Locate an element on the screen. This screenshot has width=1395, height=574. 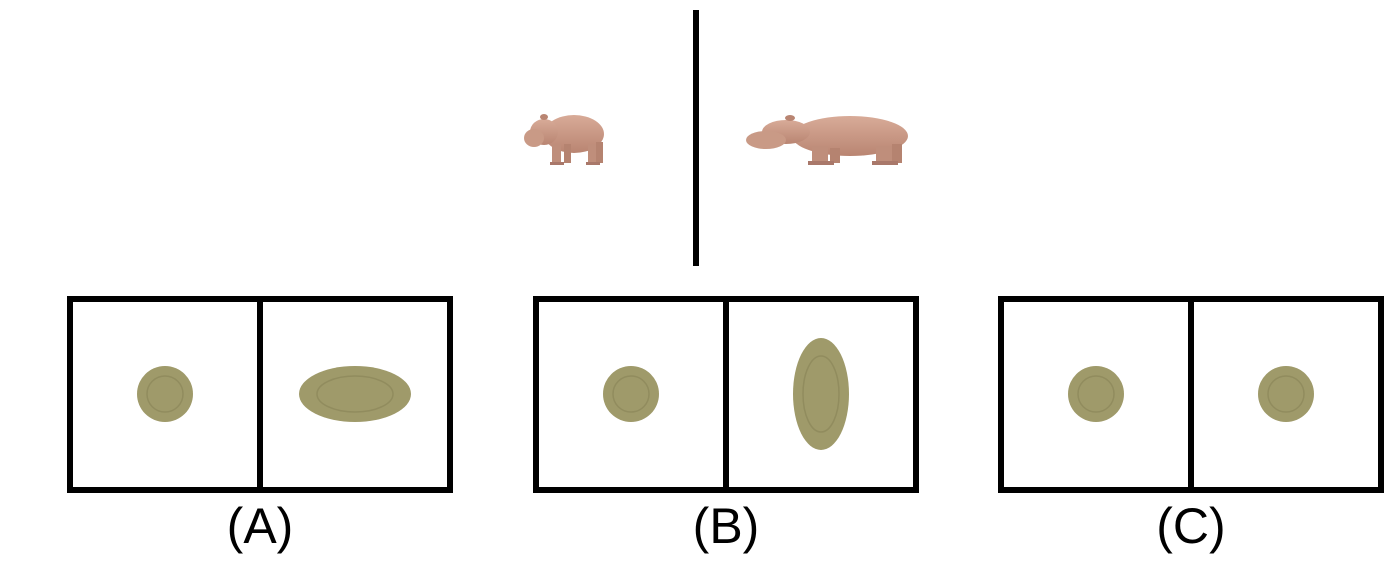
option-b-discs is located at coordinates (726, 394).